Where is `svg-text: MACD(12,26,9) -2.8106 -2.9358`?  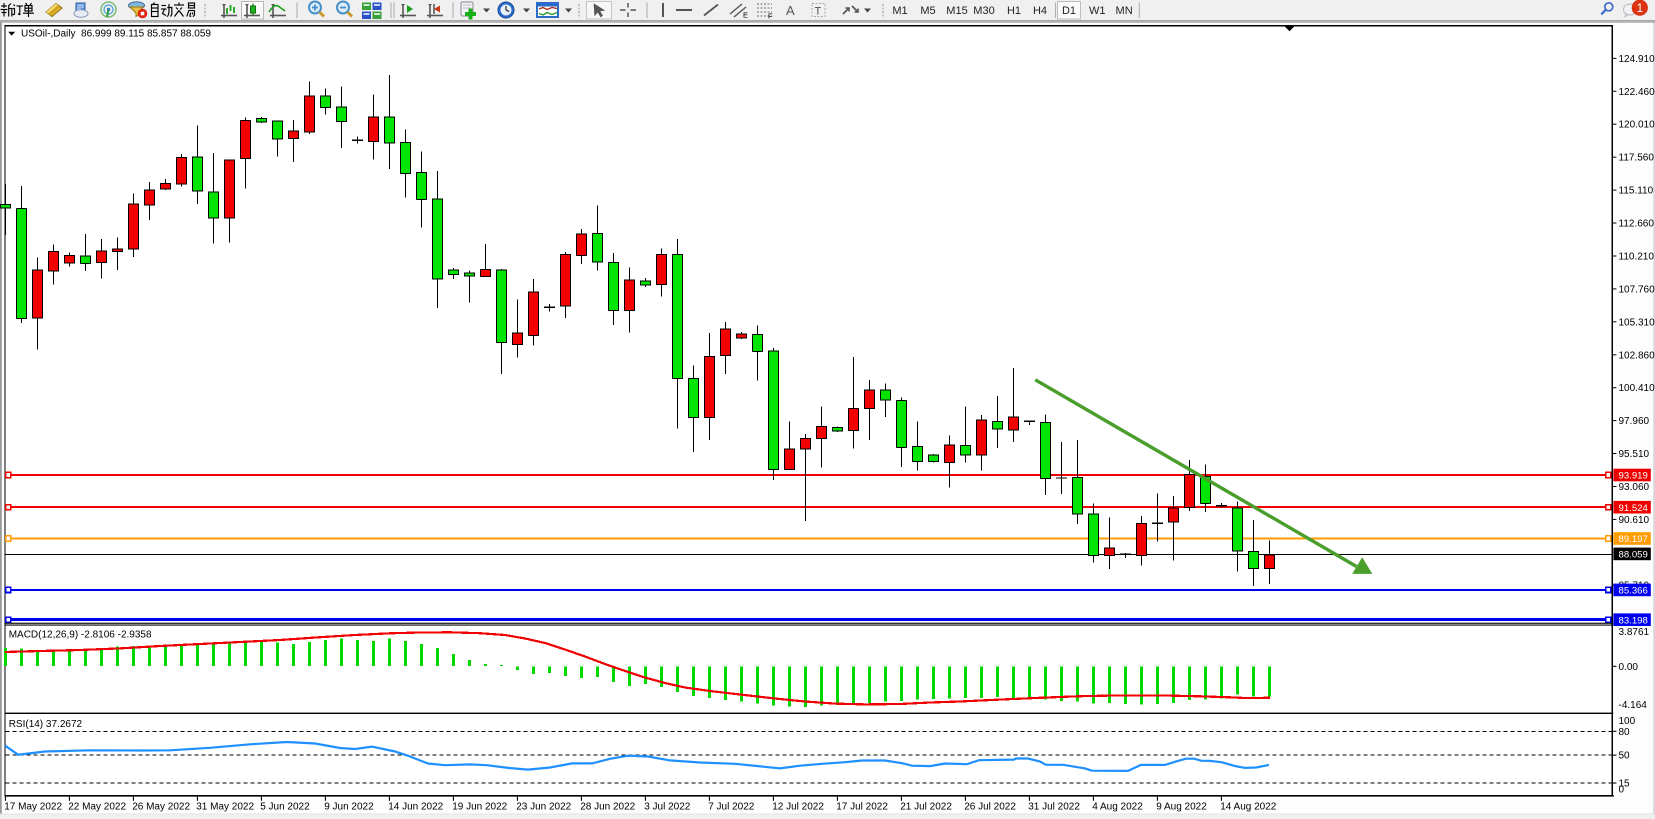 svg-text: MACD(12,26,9) -2.8106 -2.9358 is located at coordinates (80, 635).